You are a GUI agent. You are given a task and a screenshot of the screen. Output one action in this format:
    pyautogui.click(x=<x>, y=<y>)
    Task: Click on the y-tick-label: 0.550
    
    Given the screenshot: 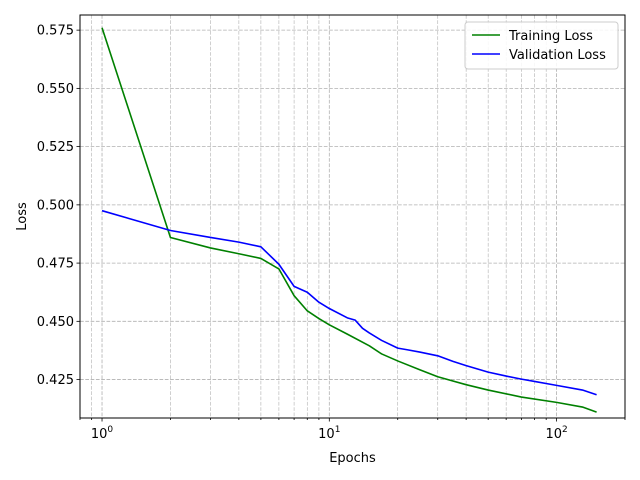 What is the action you would take?
    pyautogui.click(x=55, y=89)
    